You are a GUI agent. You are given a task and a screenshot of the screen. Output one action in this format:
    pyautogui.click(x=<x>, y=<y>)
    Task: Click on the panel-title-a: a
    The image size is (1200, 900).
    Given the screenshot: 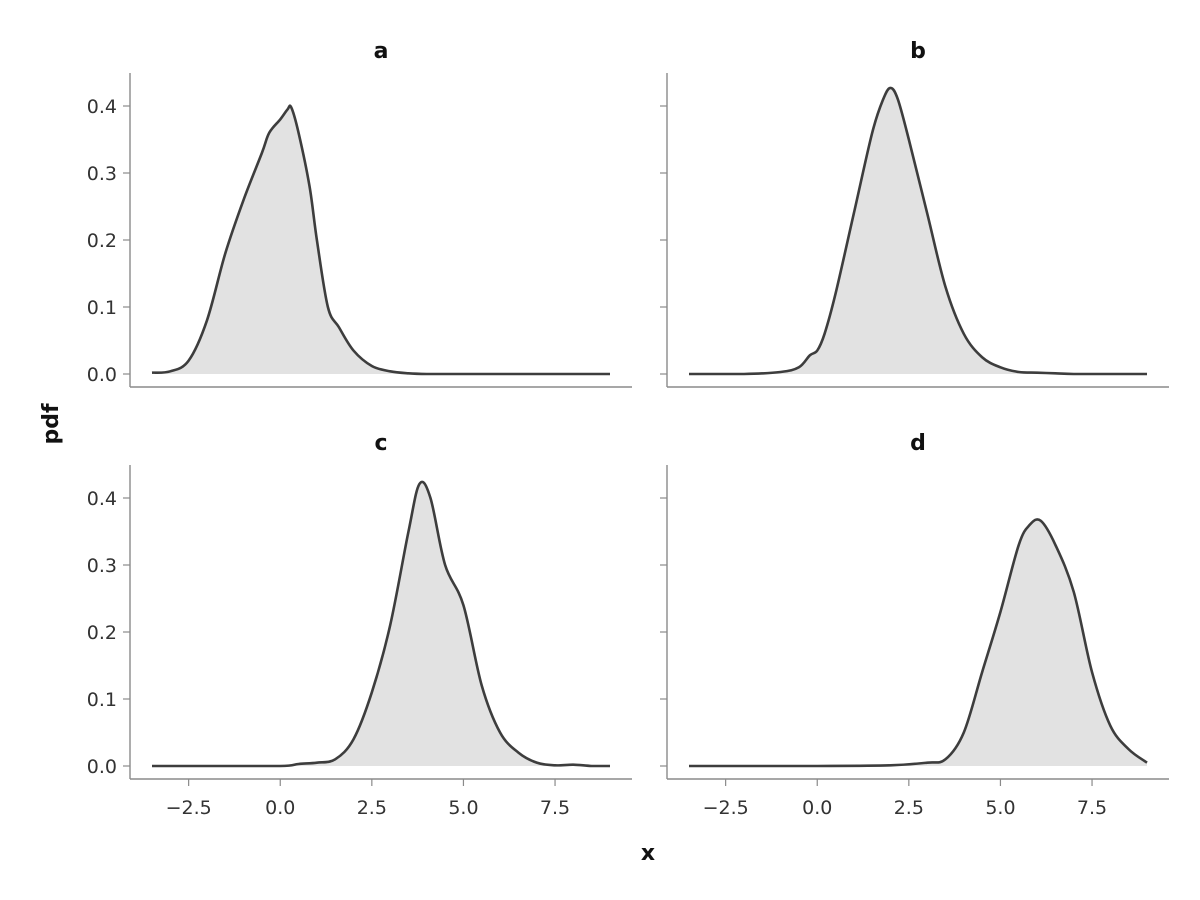 What is the action you would take?
    pyautogui.click(x=381, y=51)
    